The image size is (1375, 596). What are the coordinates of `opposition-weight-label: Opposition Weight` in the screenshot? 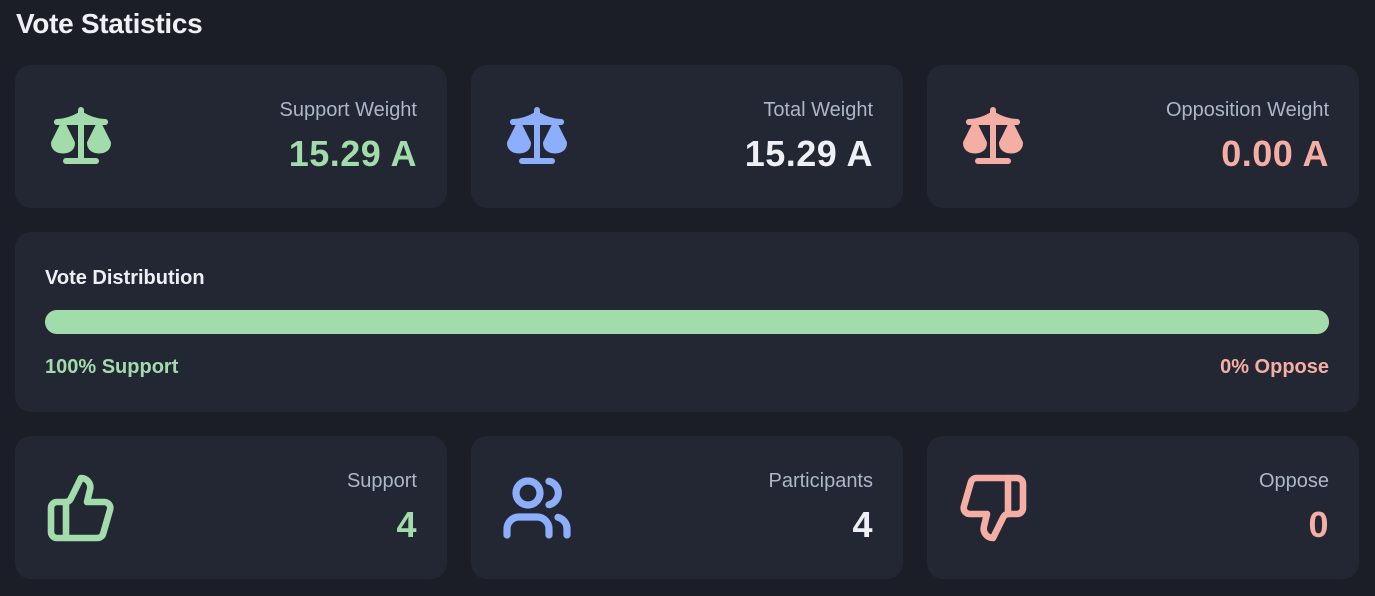 It's located at (1247, 110).